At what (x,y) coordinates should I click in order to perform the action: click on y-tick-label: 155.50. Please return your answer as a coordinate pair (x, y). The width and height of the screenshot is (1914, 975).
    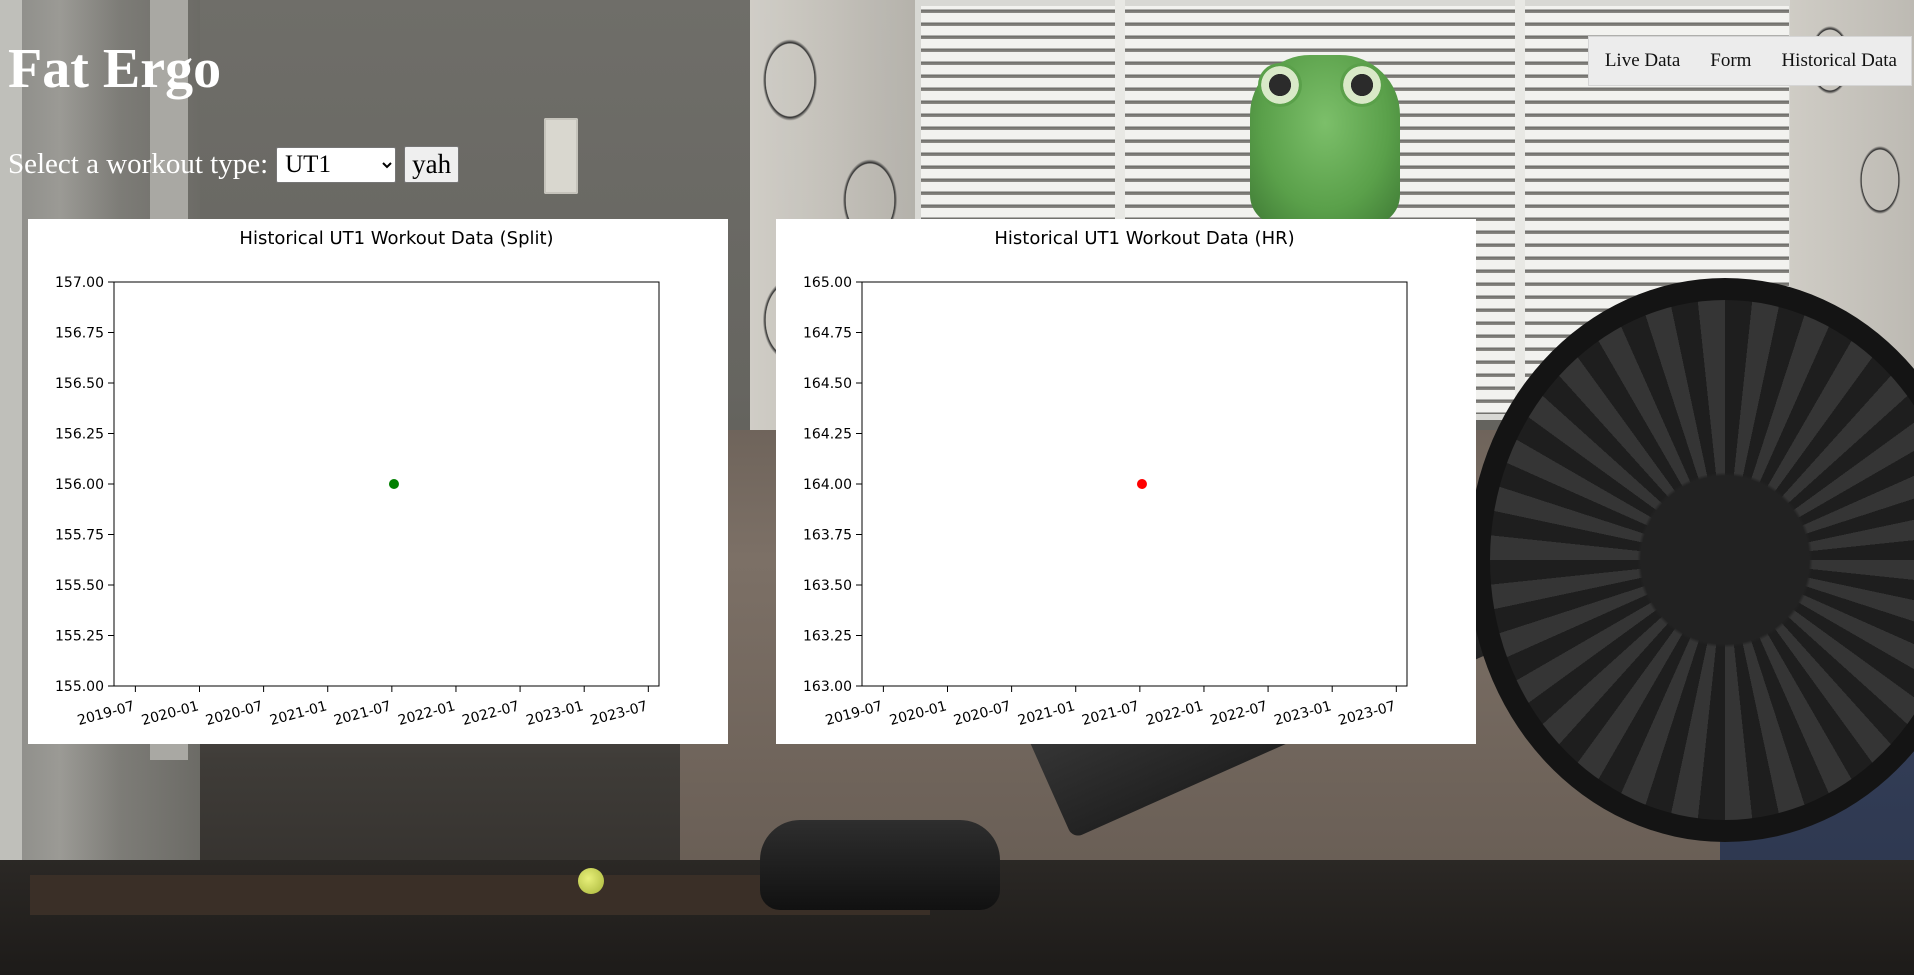
    Looking at the image, I should click on (79, 586).